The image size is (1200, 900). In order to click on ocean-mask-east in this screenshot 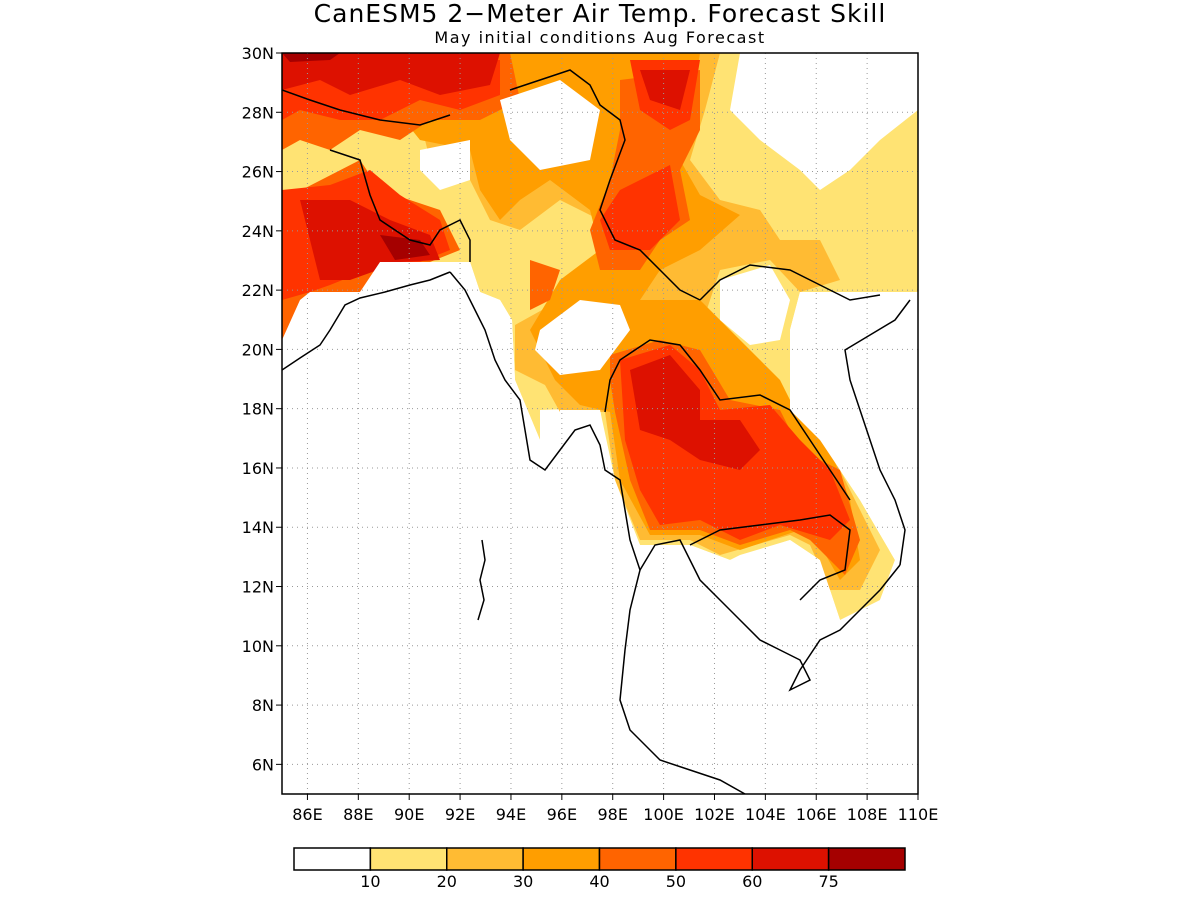, I will do `click(854, 456)`.